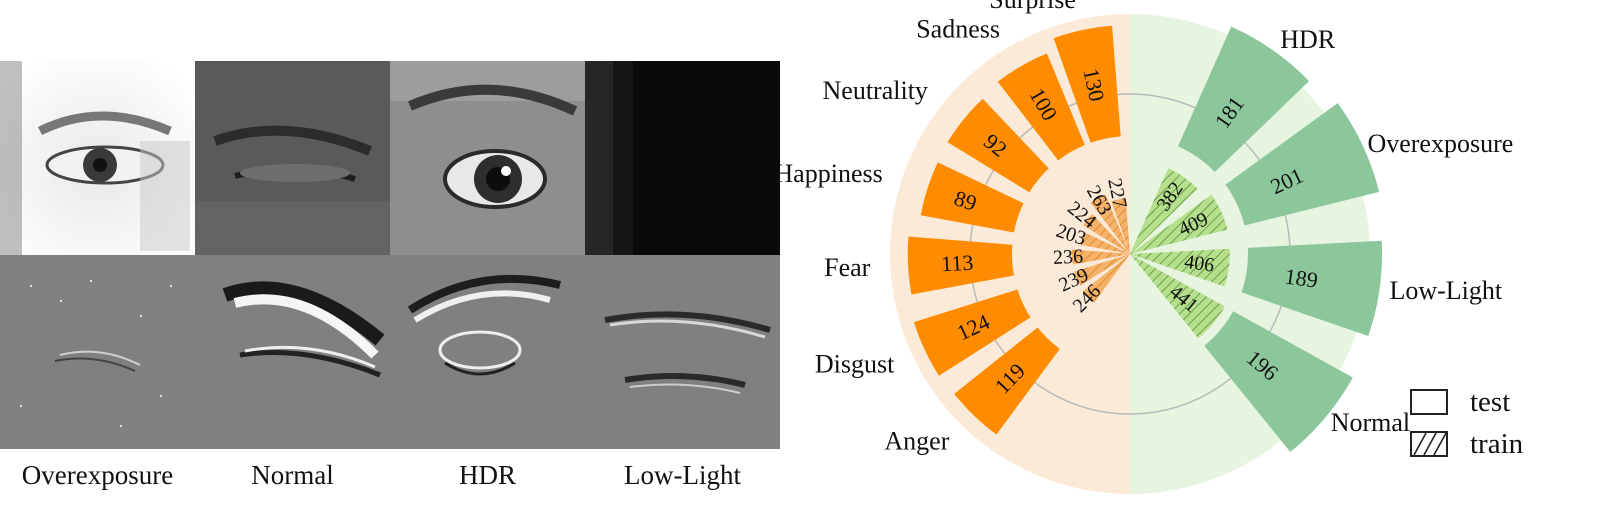  I want to click on legend-item-train: train, so click(1466, 444).